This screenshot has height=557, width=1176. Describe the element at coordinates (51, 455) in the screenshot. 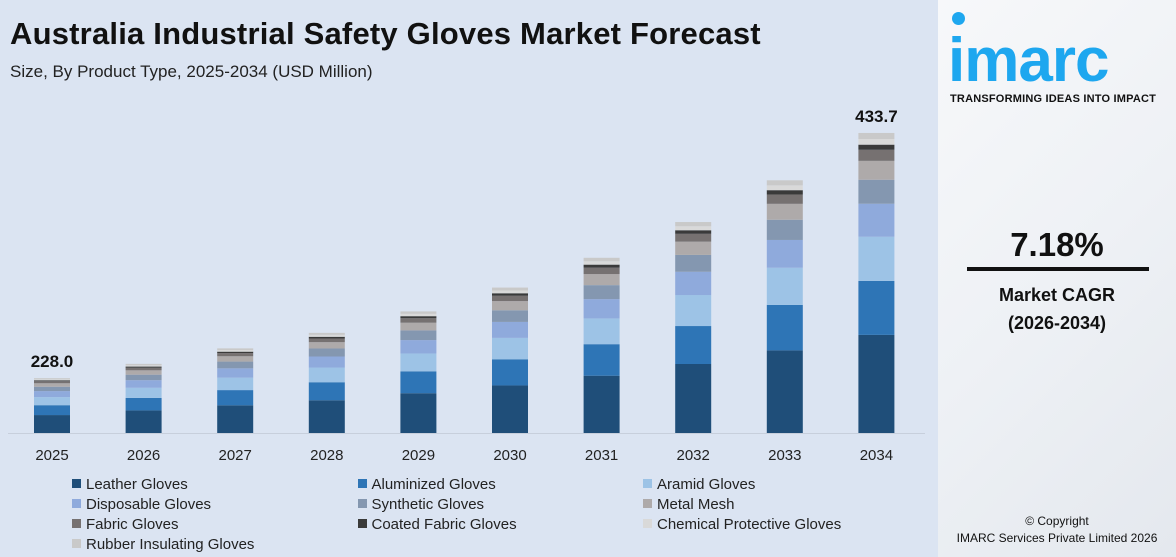

I see `x-tick-label: 2025` at that location.